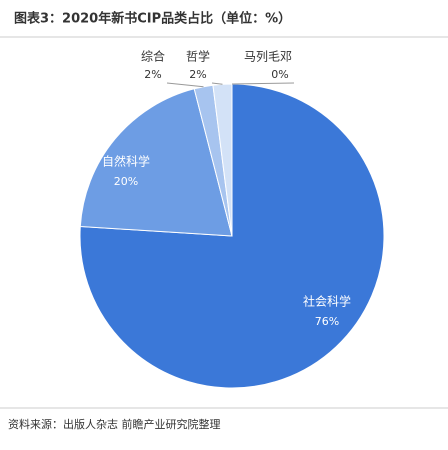 The width and height of the screenshot is (448, 450). I want to click on slice-label: 哲学, so click(198, 56).